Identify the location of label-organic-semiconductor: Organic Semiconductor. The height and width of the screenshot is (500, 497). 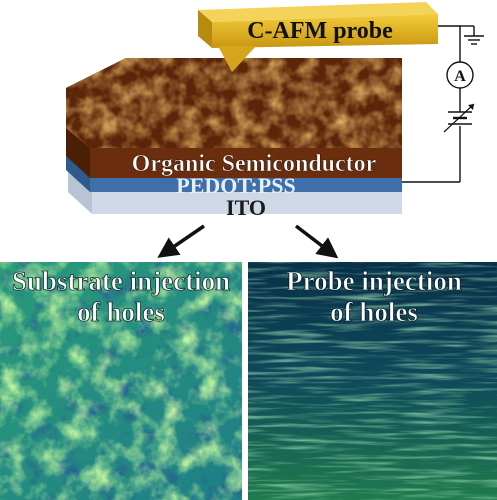
(254, 164).